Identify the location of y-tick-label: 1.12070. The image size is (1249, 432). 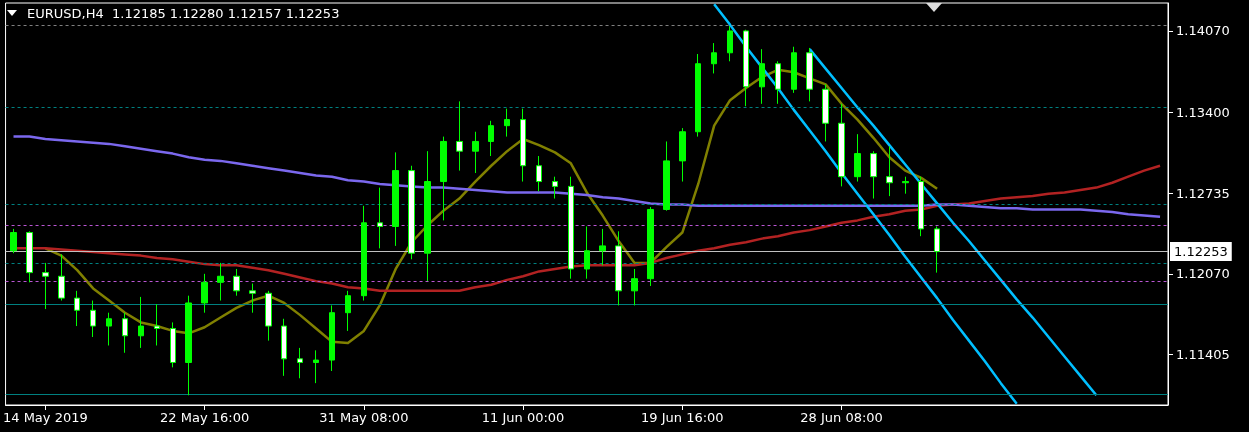
(1203, 274).